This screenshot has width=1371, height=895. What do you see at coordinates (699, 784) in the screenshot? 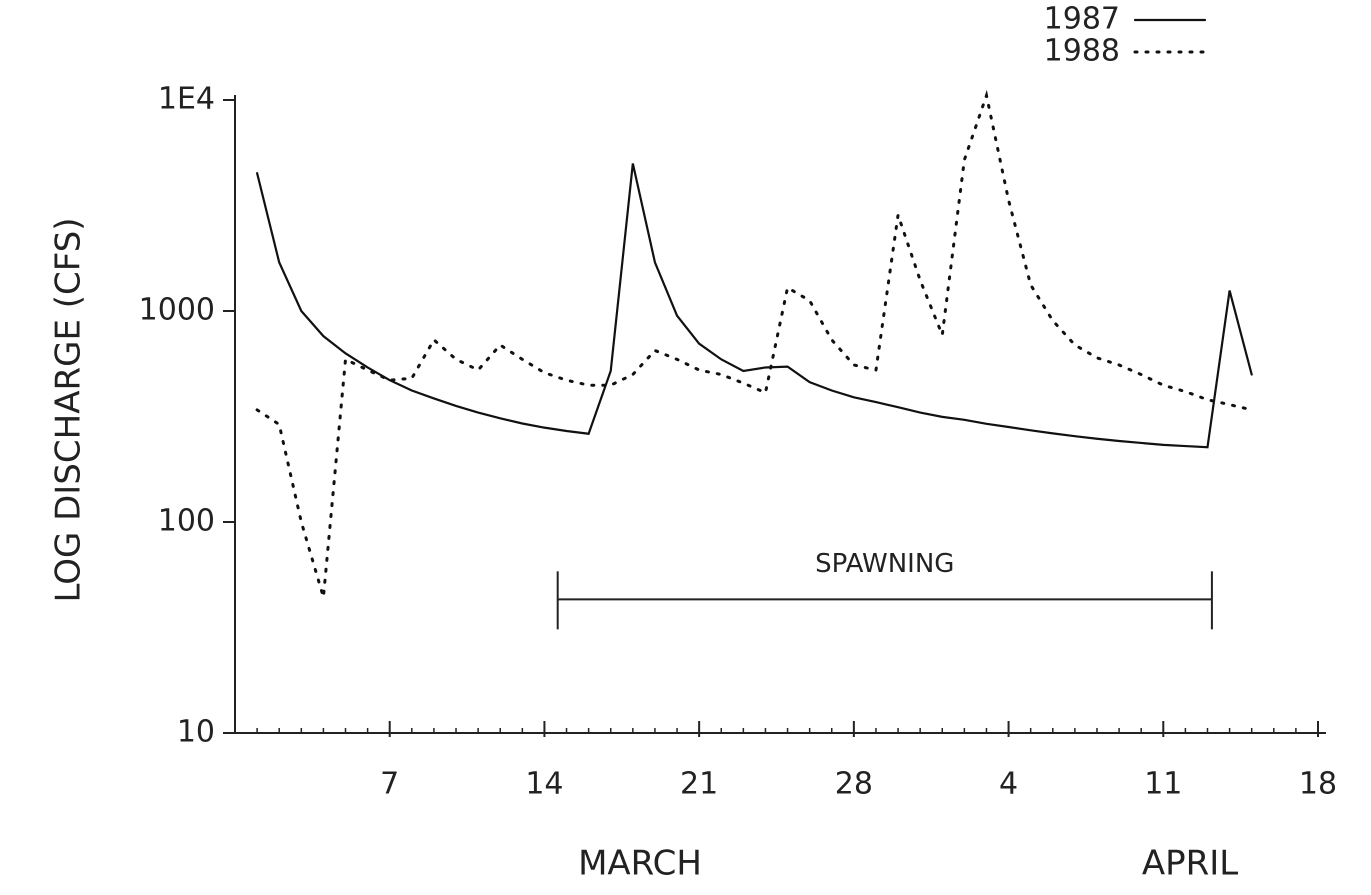
I see `x-tick-label: 21` at bounding box center [699, 784].